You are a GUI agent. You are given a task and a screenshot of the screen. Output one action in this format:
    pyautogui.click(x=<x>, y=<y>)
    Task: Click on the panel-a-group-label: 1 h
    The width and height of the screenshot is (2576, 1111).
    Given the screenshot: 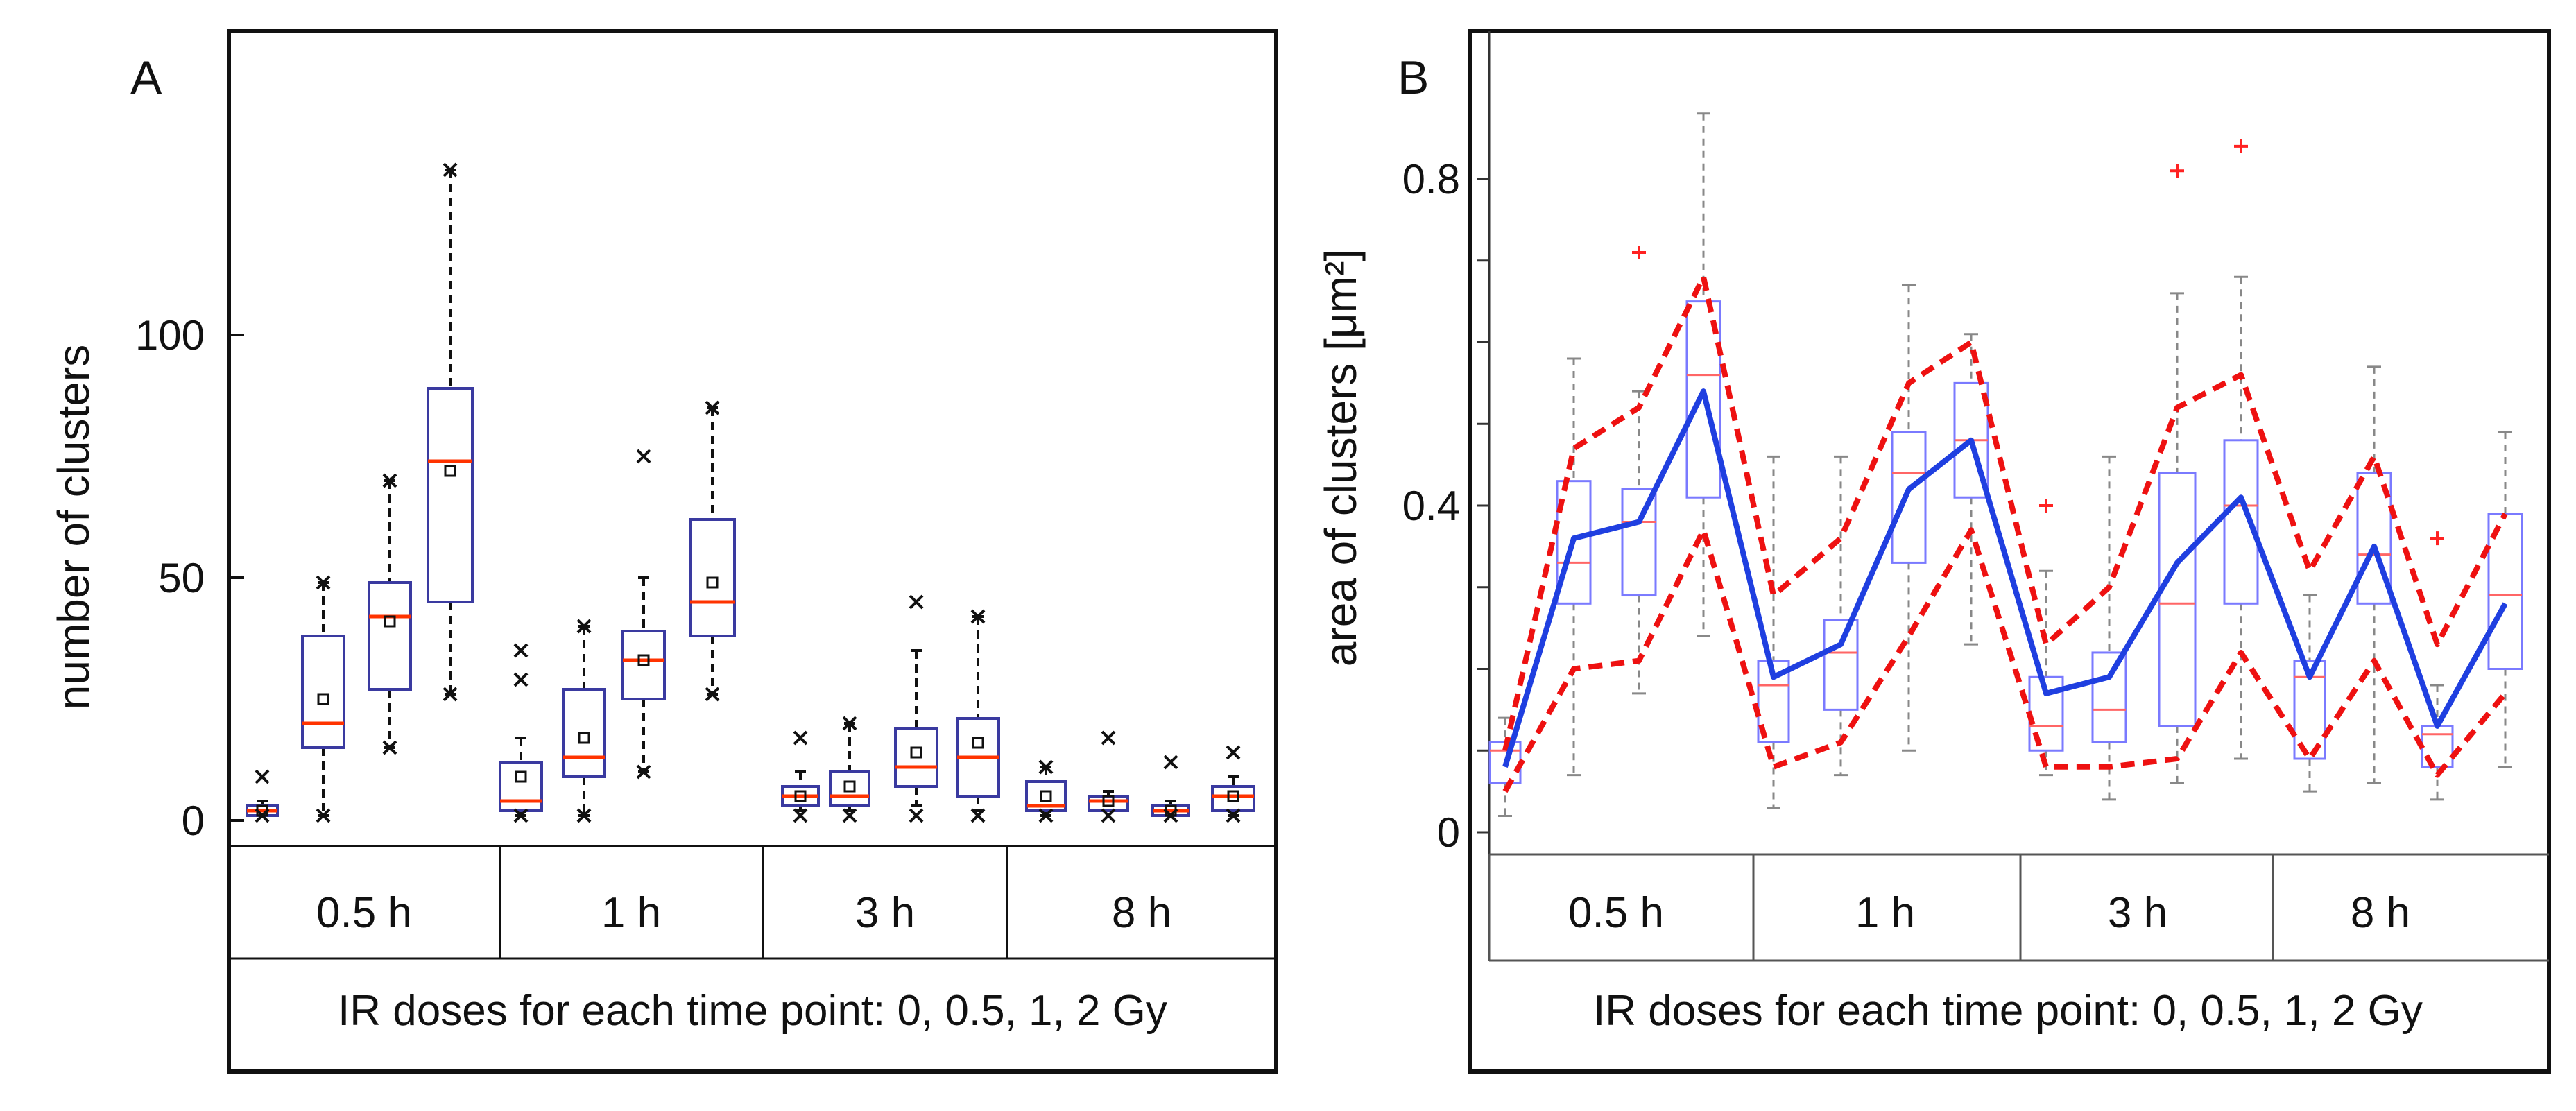 What is the action you would take?
    pyautogui.click(x=631, y=913)
    